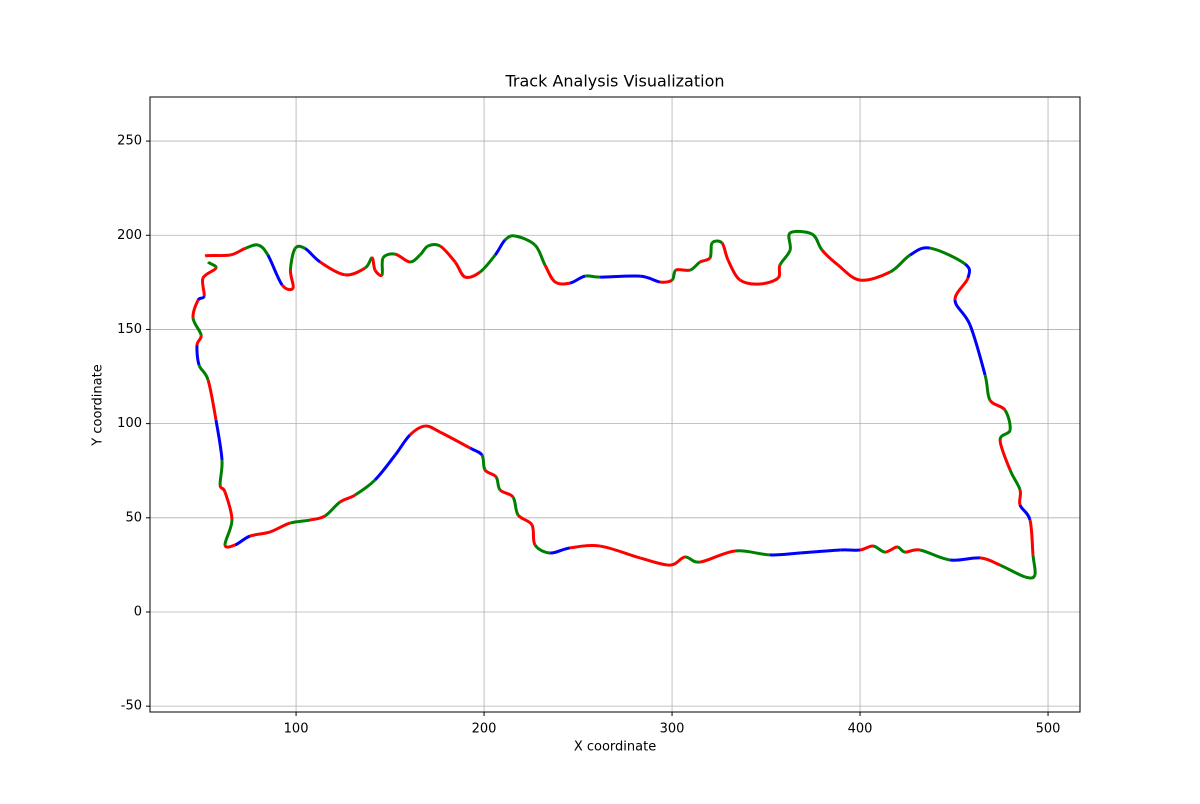  I want to click on x-tick-label: 300, so click(672, 729).